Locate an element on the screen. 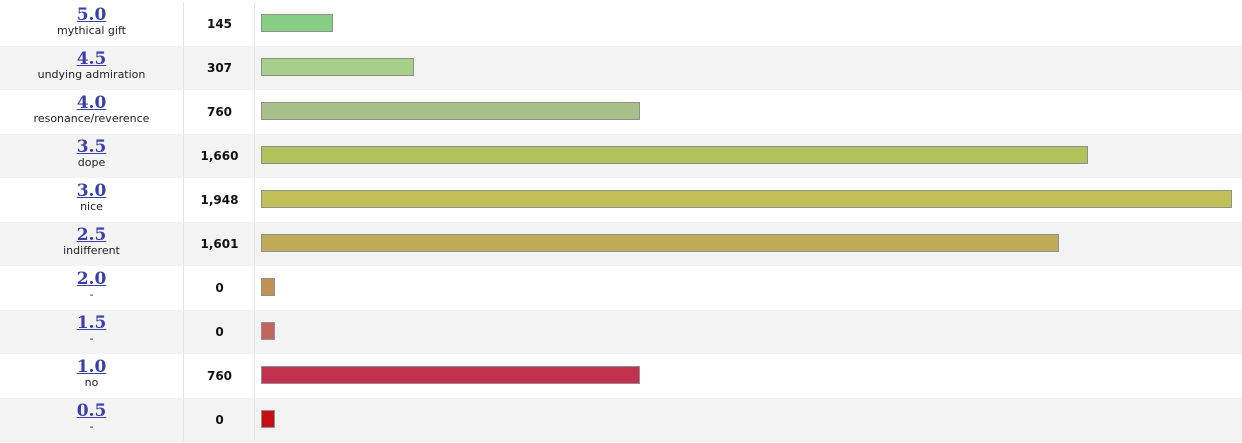 This screenshot has width=1242, height=443. rating-row: 3.5 dope 1,660 is located at coordinates (621, 156).